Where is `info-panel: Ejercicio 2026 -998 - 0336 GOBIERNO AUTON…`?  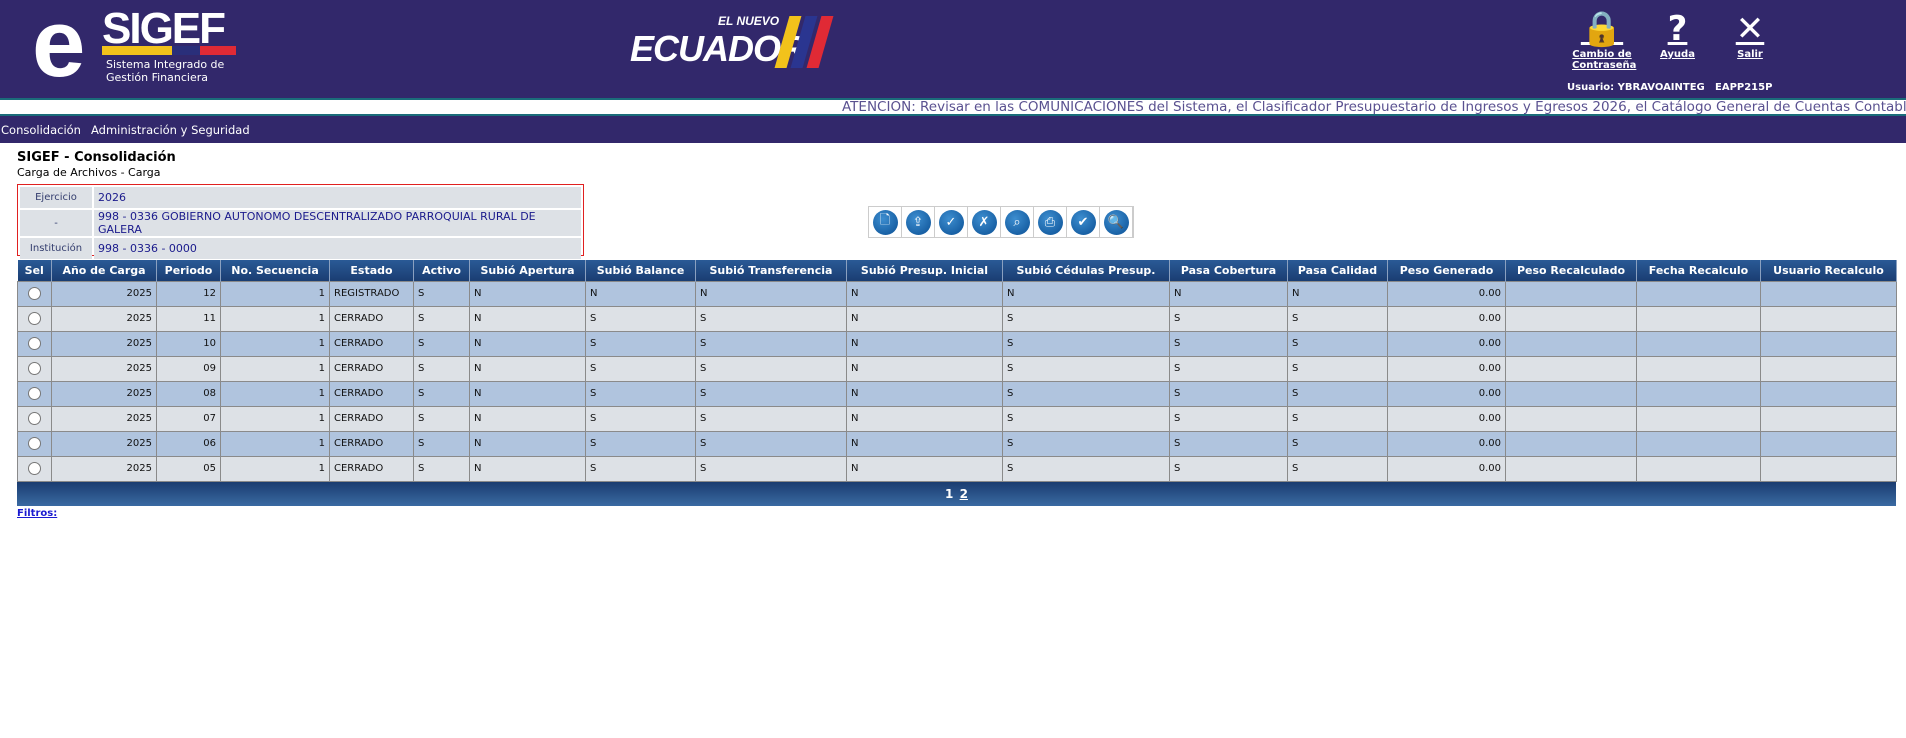 info-panel: Ejercicio 2026 -998 - 0336 GOBIERNO AUTON… is located at coordinates (300, 221).